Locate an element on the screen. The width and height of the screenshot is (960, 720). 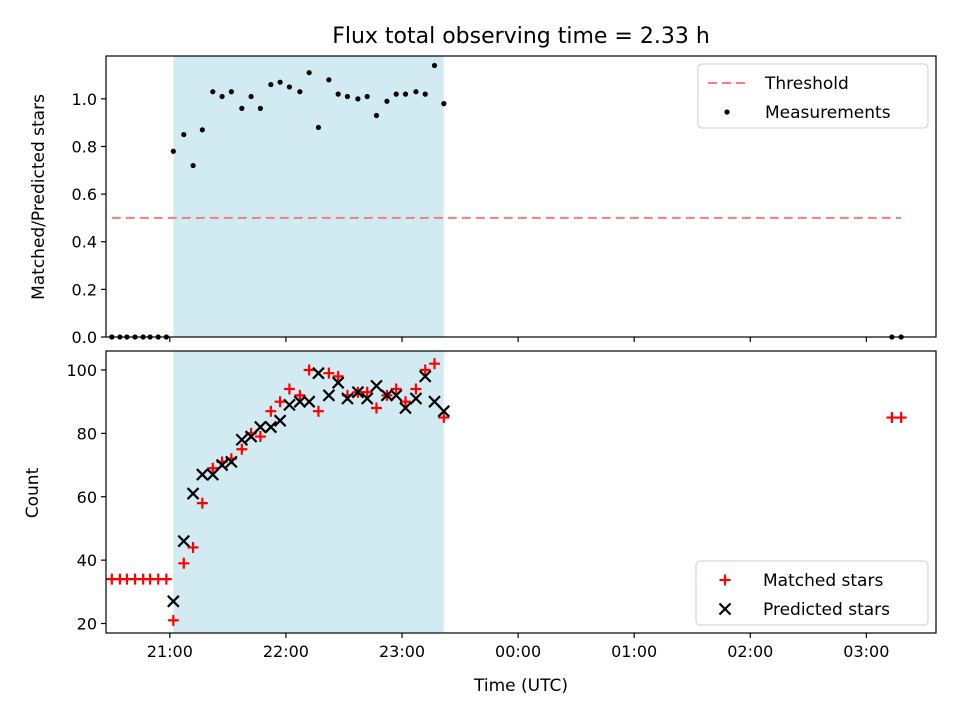
legend-entry-label: Predicted stars is located at coordinates (826, 610).